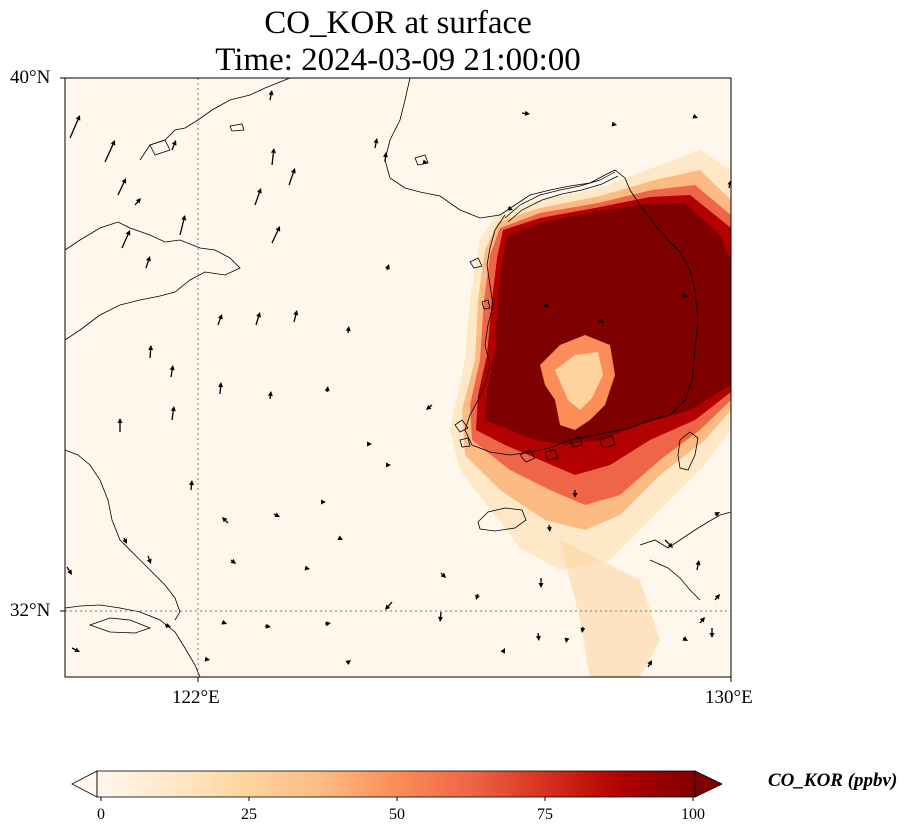  I want to click on colorbar, so click(397, 785).